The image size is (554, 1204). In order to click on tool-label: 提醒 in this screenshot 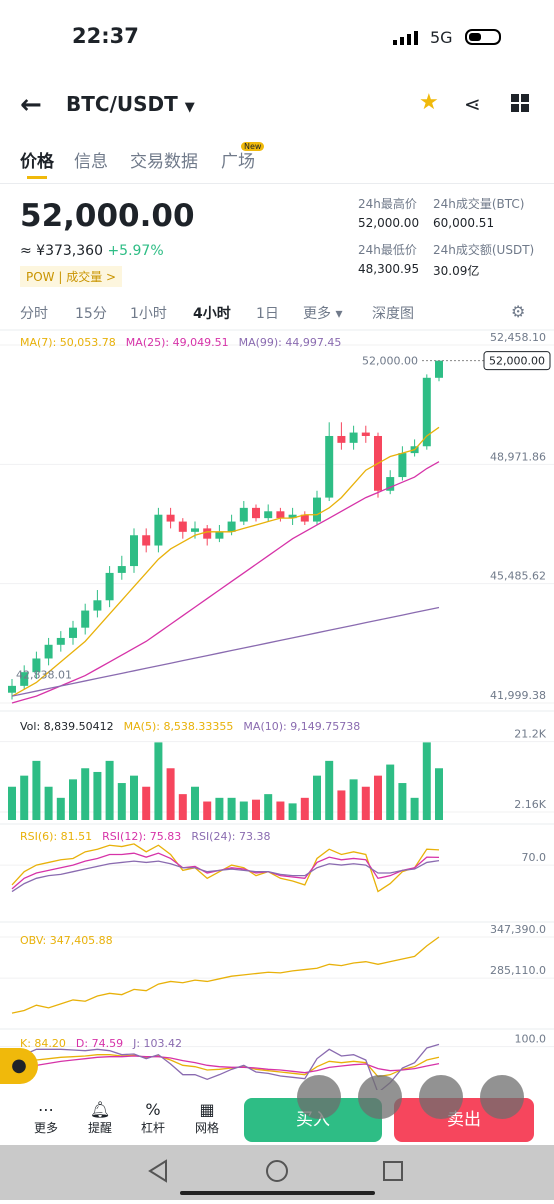, I will do `click(99, 1128)`.